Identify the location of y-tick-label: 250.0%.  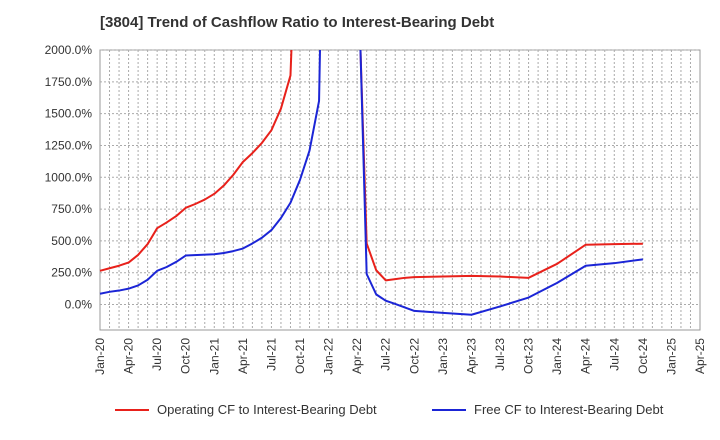
(71, 273).